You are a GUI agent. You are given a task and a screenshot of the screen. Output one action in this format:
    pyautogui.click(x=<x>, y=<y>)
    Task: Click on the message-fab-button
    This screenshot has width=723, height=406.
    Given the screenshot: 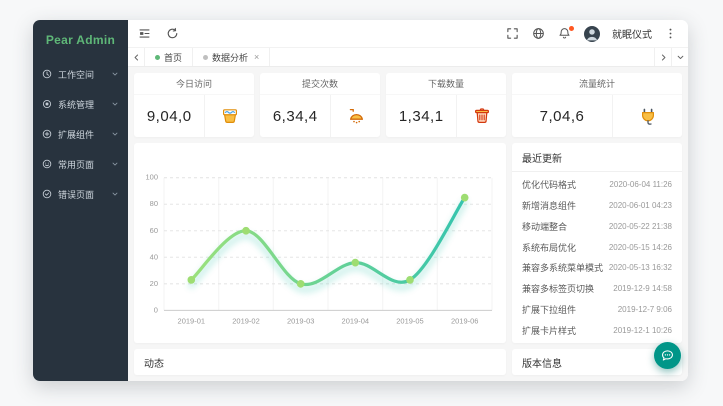 What is the action you would take?
    pyautogui.click(x=667, y=355)
    